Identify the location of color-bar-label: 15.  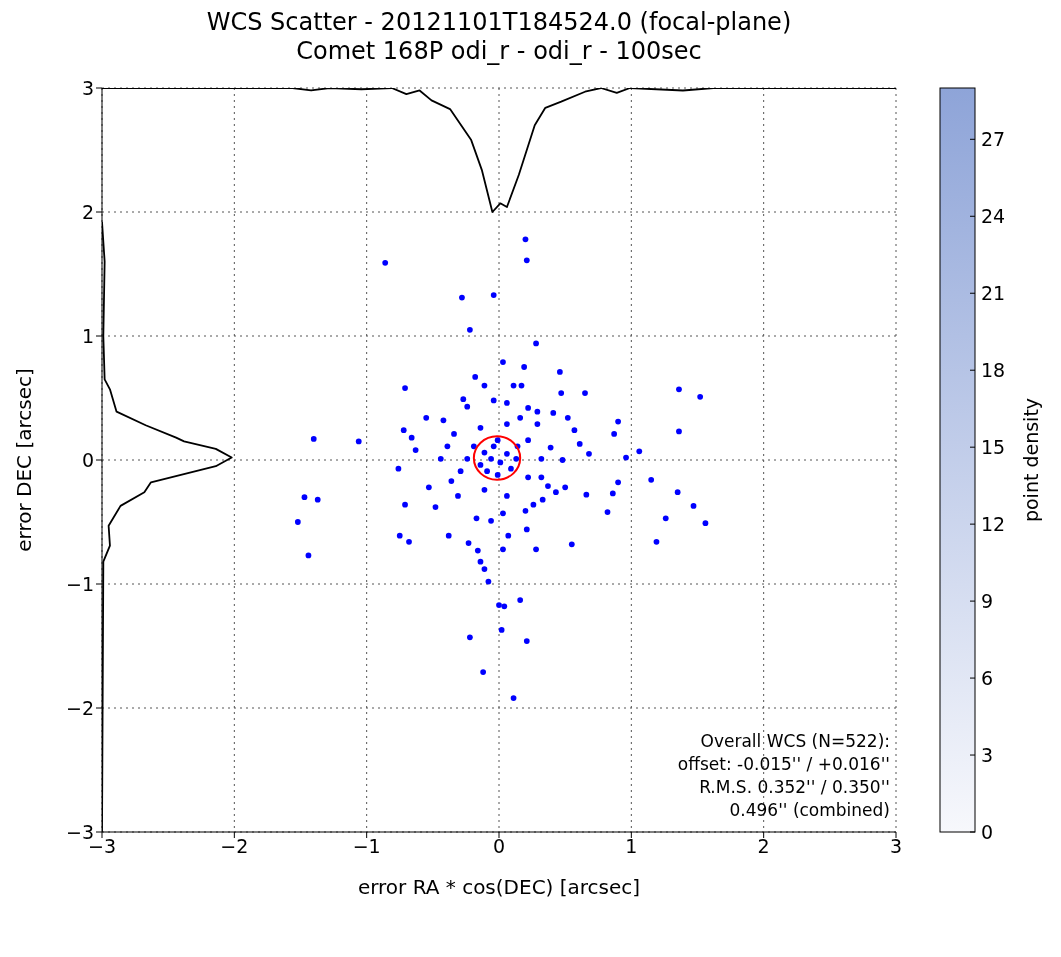
(993, 447).